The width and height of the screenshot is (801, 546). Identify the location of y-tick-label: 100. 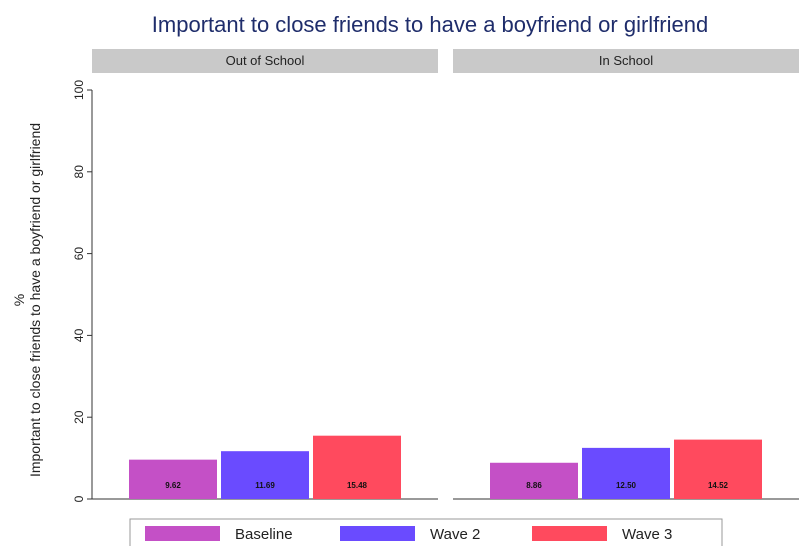
(79, 90).